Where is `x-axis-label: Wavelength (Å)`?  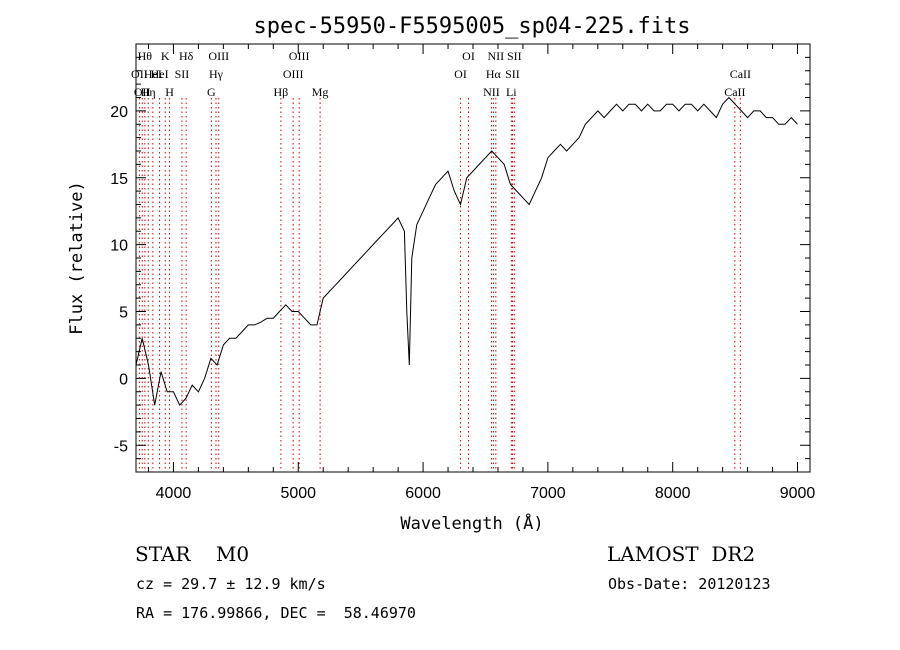 x-axis-label: Wavelength (Å) is located at coordinates (471, 523).